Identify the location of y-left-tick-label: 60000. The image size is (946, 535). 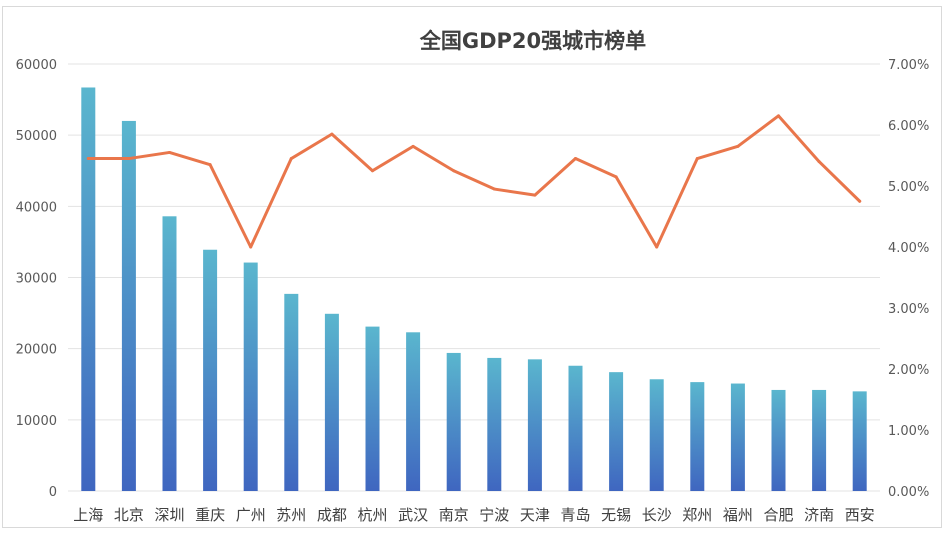
(36, 65).